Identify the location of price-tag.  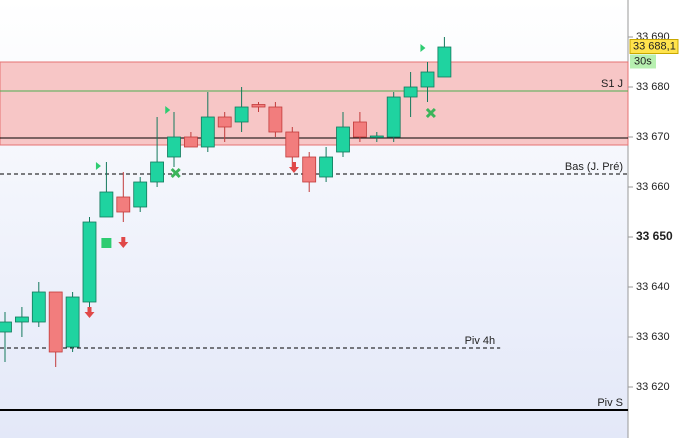
(654, 46).